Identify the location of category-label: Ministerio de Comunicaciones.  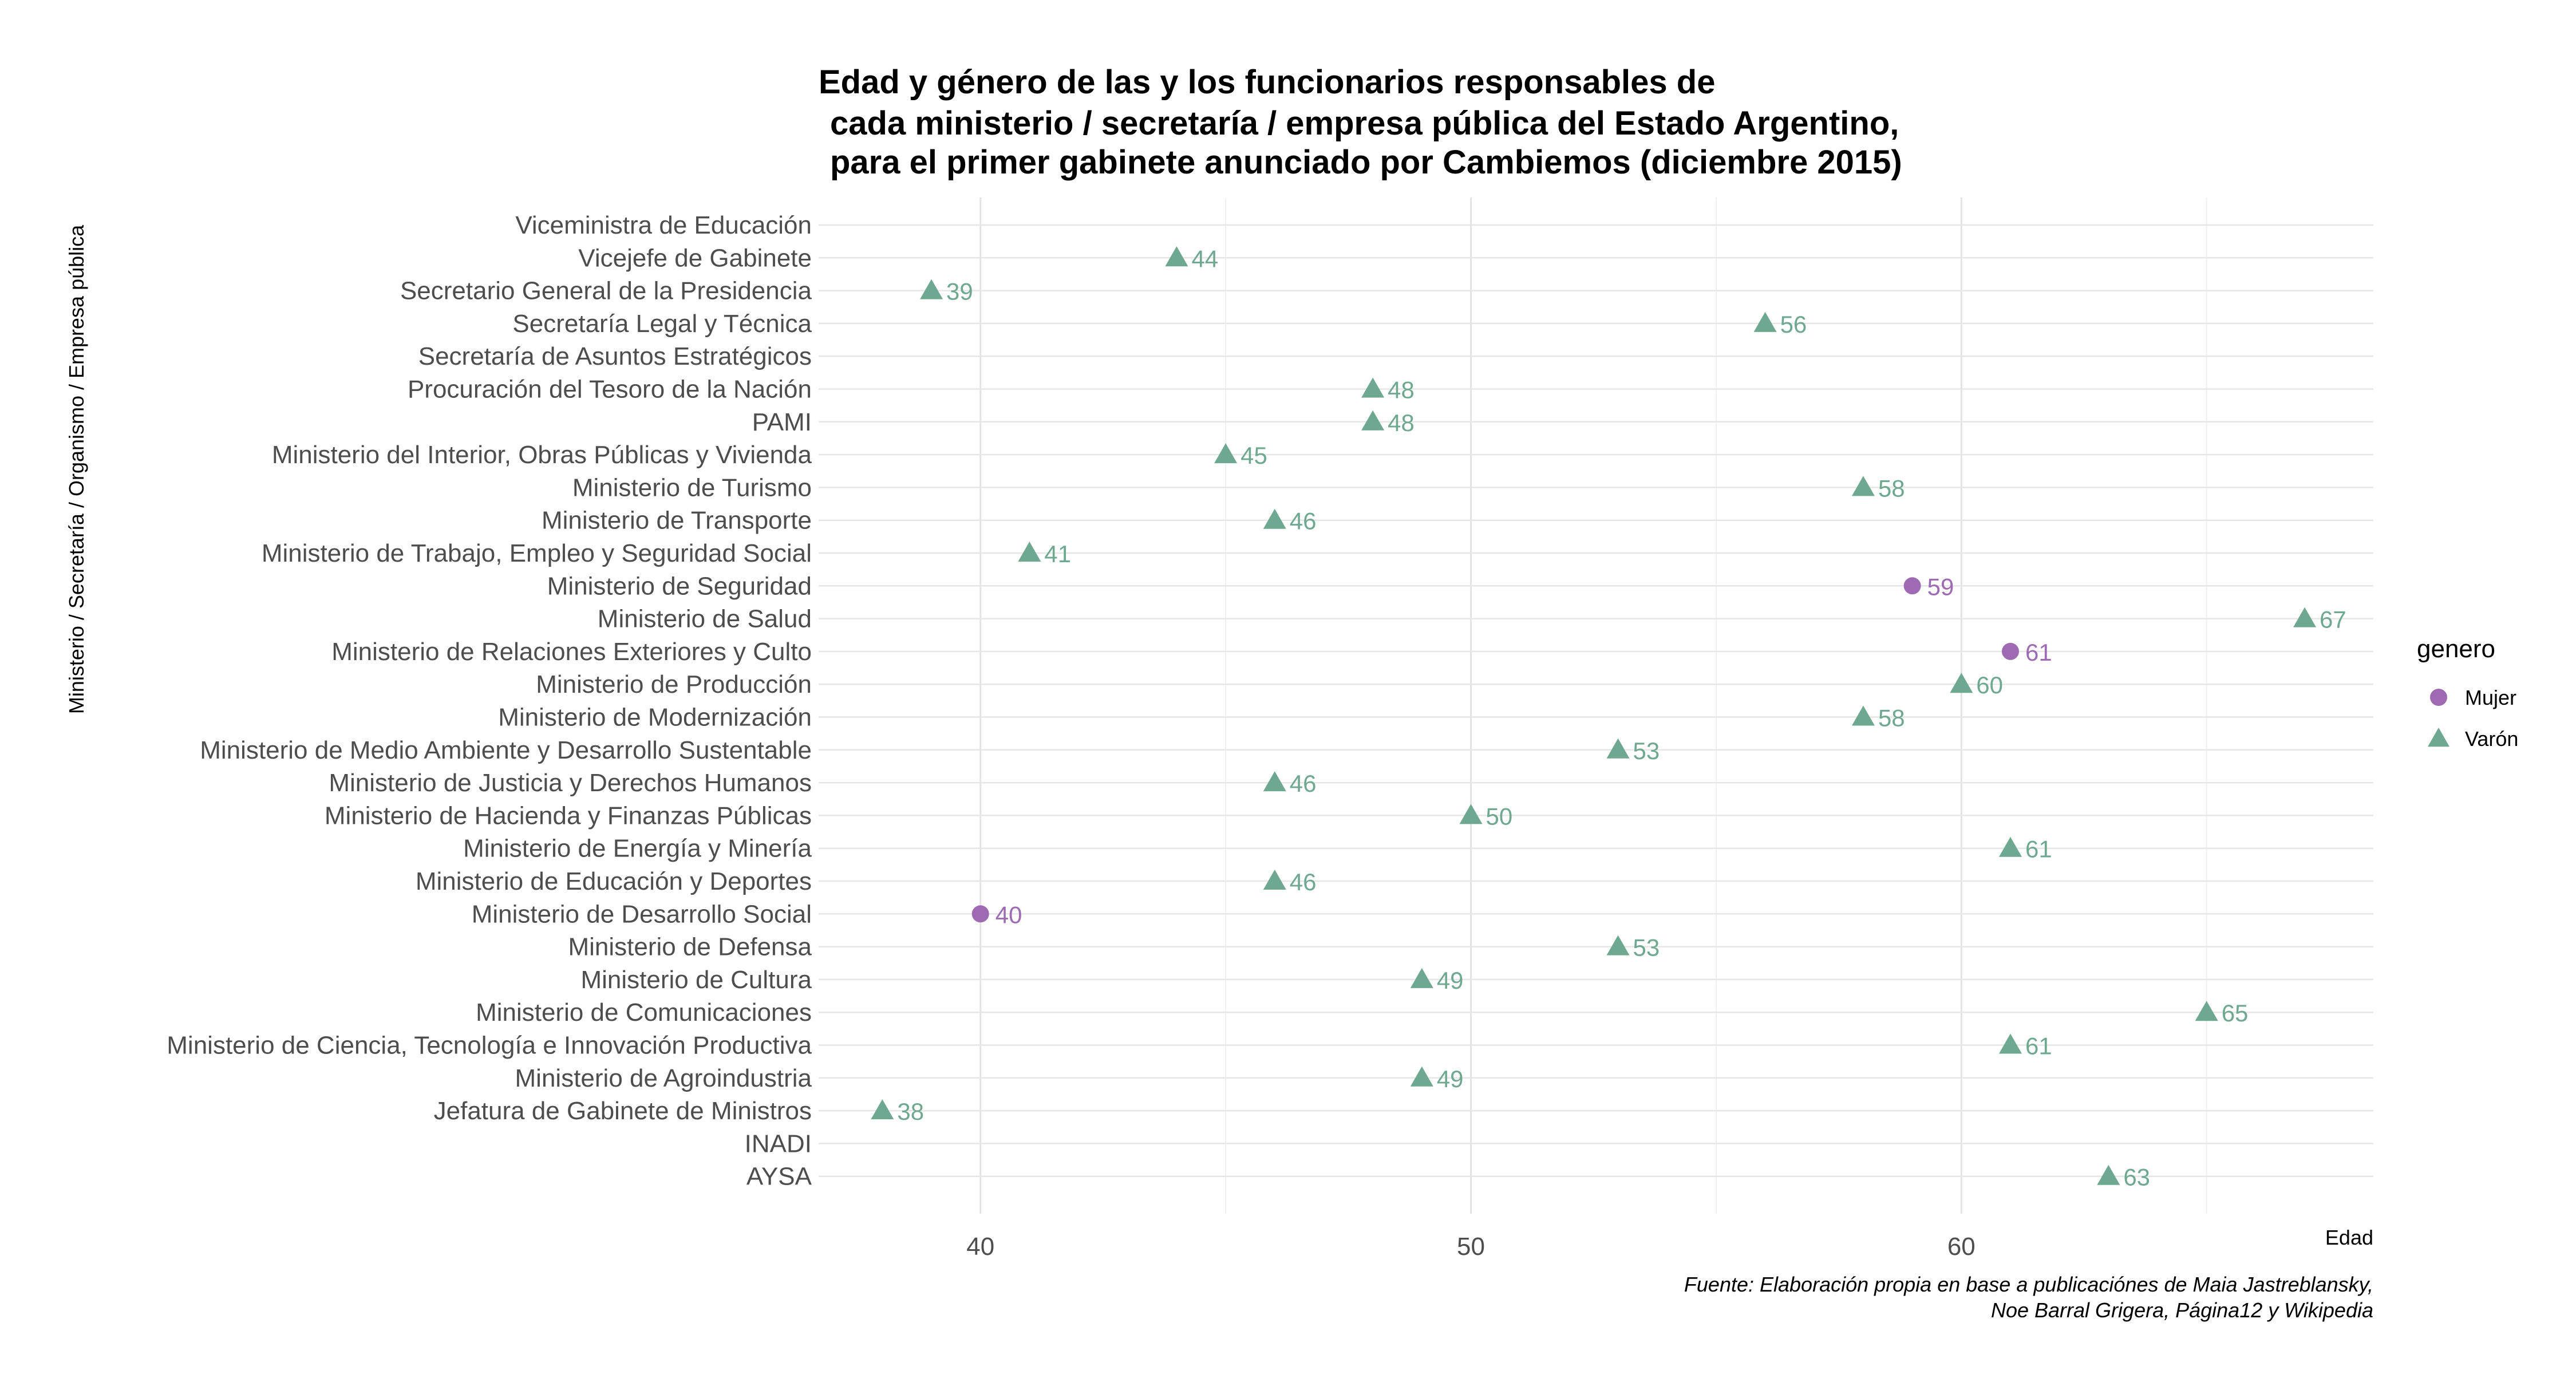
(644, 1012).